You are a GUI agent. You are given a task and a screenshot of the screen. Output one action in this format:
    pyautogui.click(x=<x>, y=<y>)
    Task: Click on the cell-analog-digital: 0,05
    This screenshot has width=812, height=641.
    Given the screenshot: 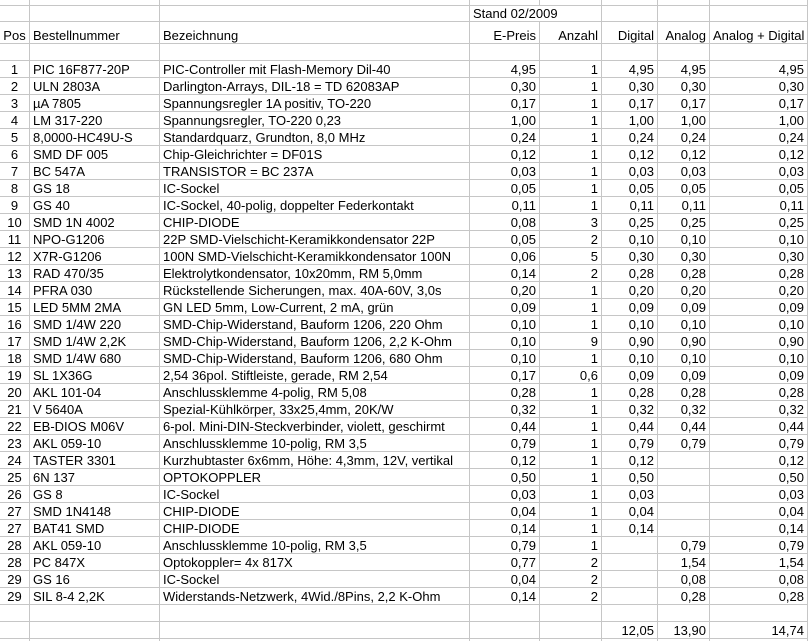 What is the action you would take?
    pyautogui.click(x=758, y=188)
    